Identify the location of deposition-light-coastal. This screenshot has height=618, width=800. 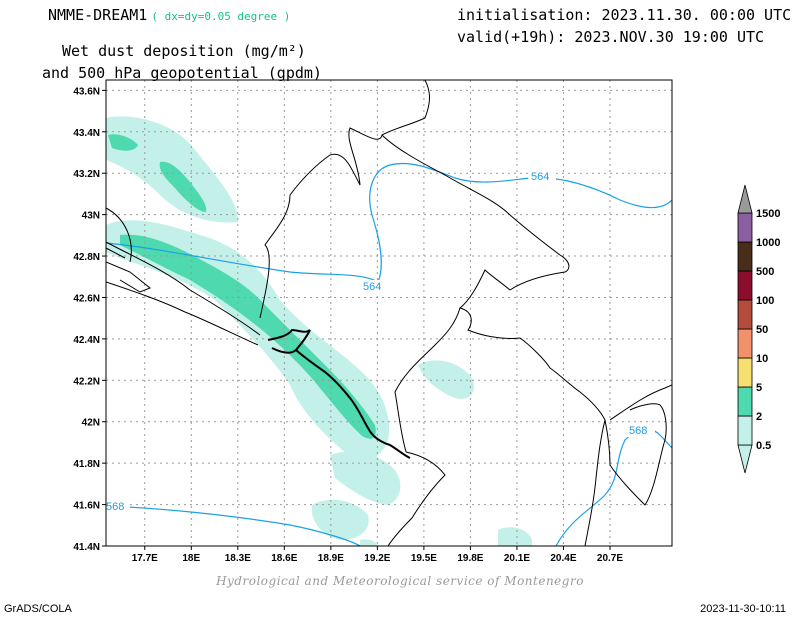
(248, 340).